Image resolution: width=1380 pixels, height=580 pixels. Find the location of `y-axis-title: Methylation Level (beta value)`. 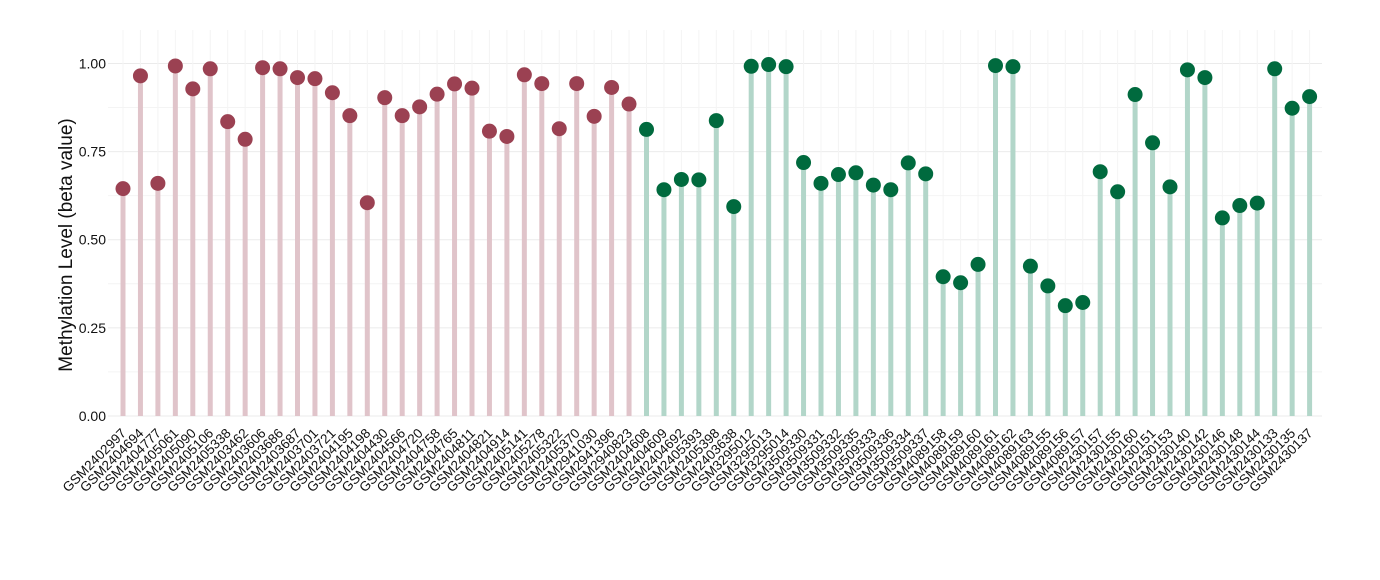

y-axis-title: Methylation Level (beta value) is located at coordinates (66, 244).